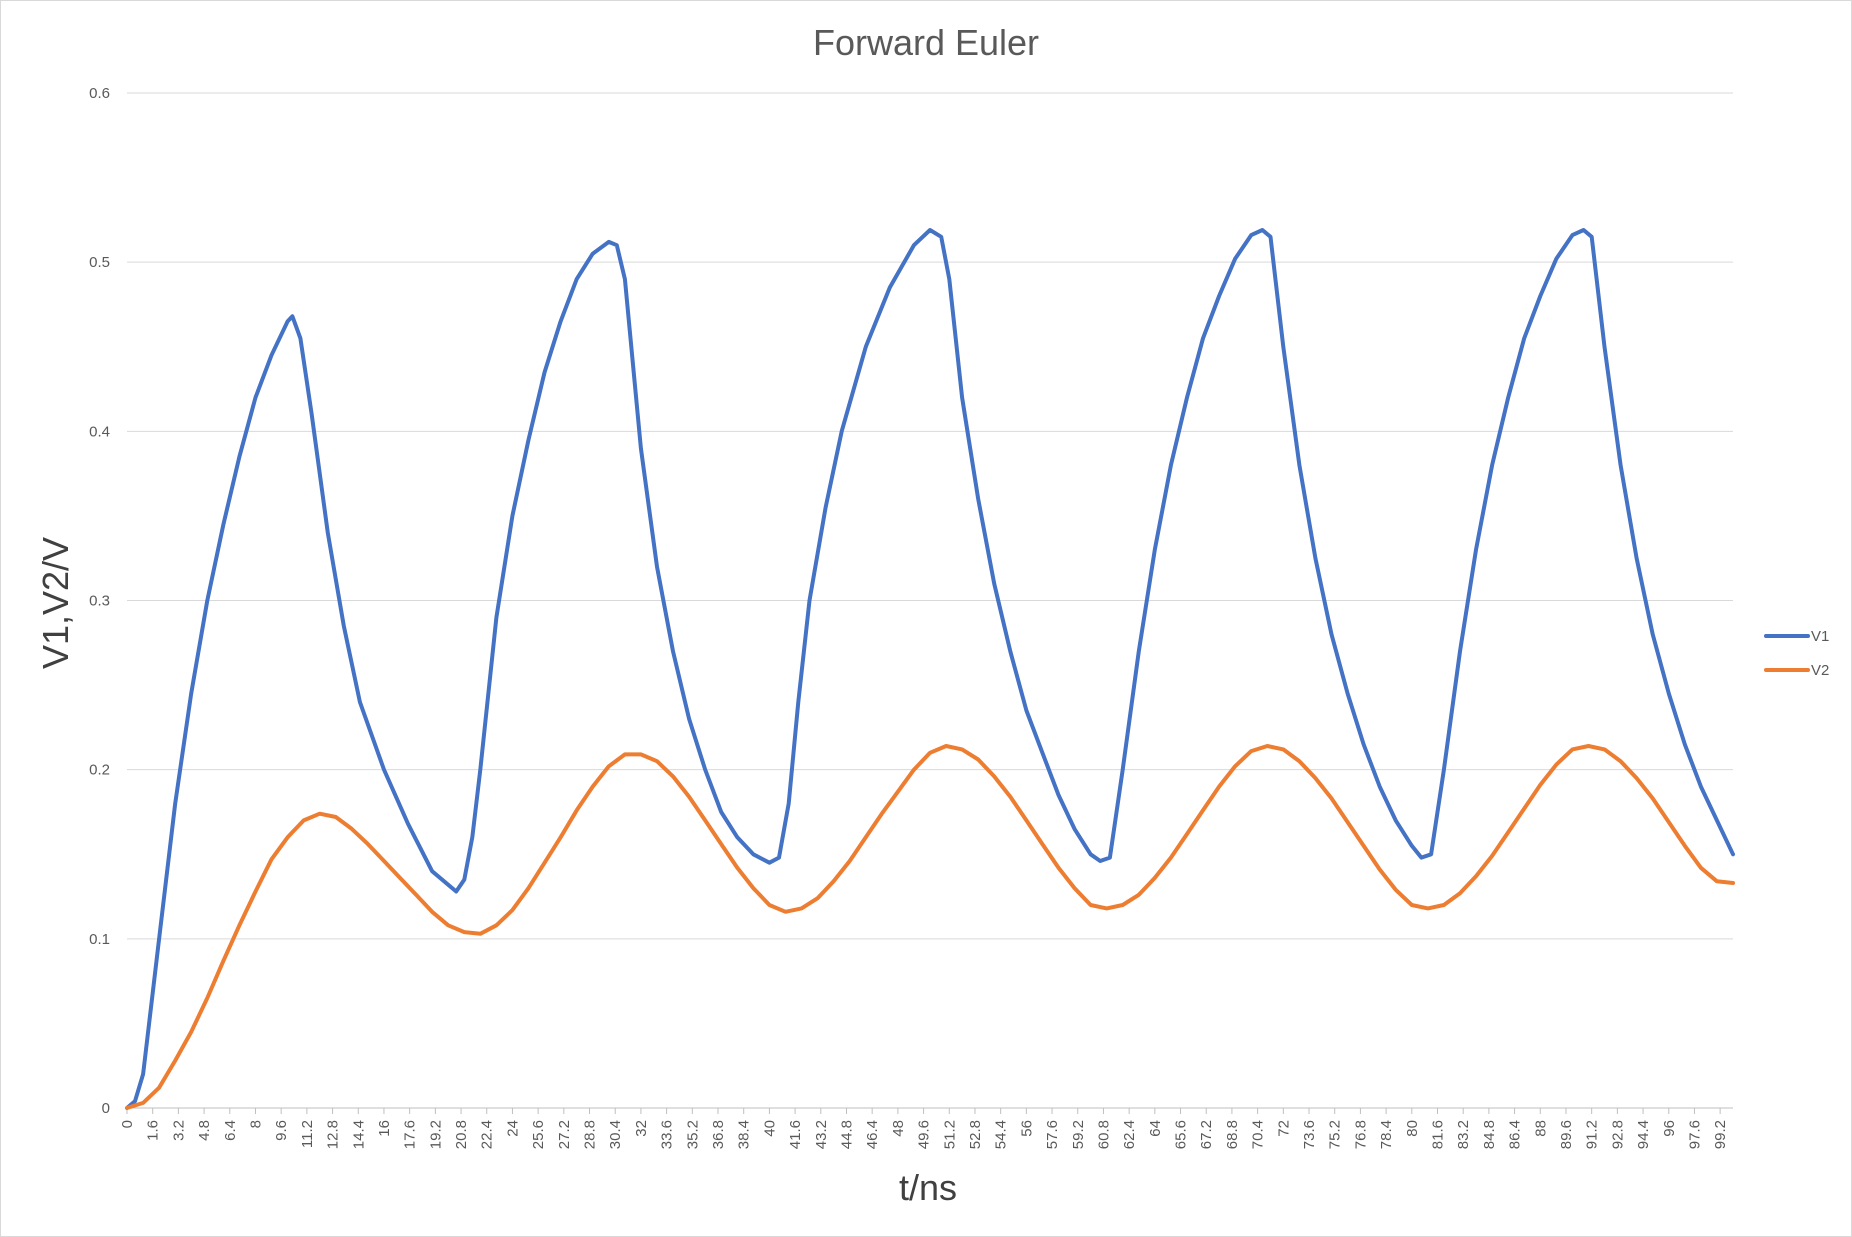 This screenshot has width=1852, height=1237. Describe the element at coordinates (99, 93) in the screenshot. I see `y-tick-label: 0.6` at that location.